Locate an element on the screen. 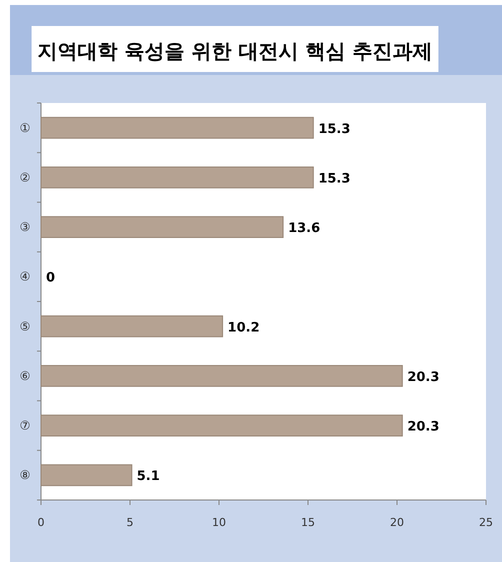 The width and height of the screenshot is (502, 562). x-tick-label: 10 is located at coordinates (219, 522).